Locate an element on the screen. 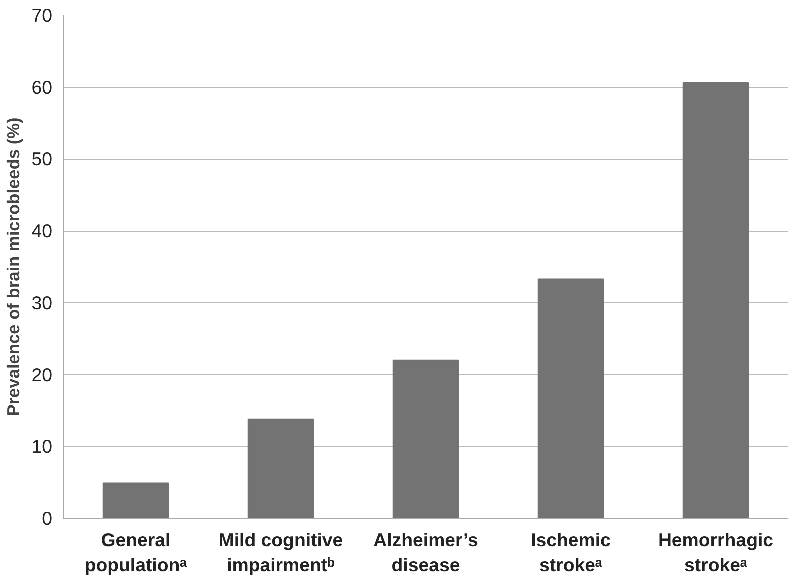  x-tick-label: Ischemic strokeᵃ is located at coordinates (571, 553).